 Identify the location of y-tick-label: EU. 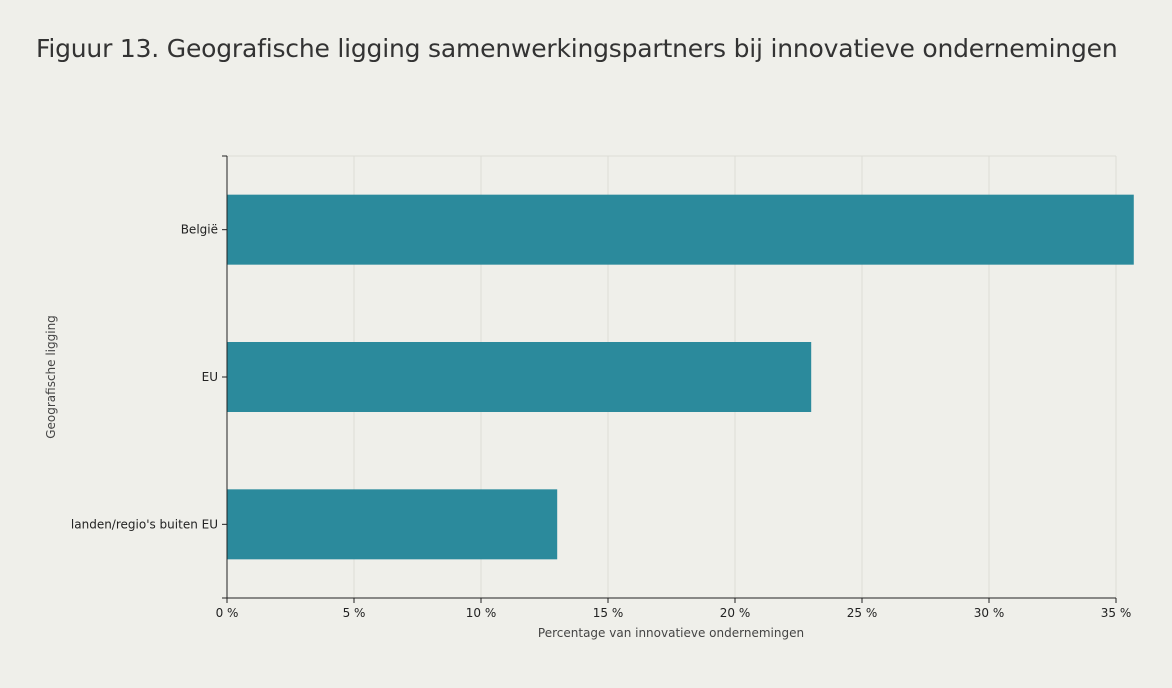
(210, 377).